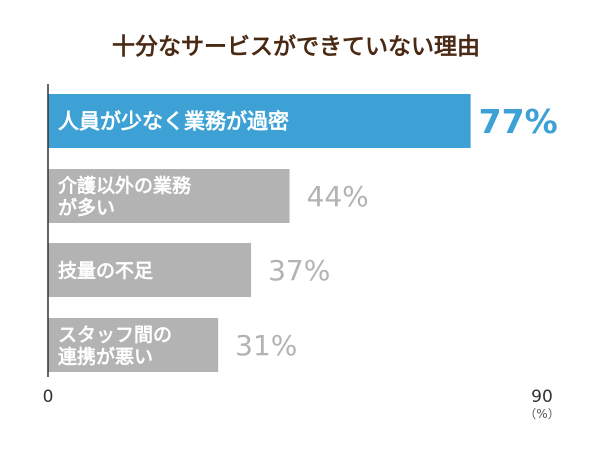 The image size is (600, 450). I want to click on x-axis-unit: （%）, so click(541, 414).